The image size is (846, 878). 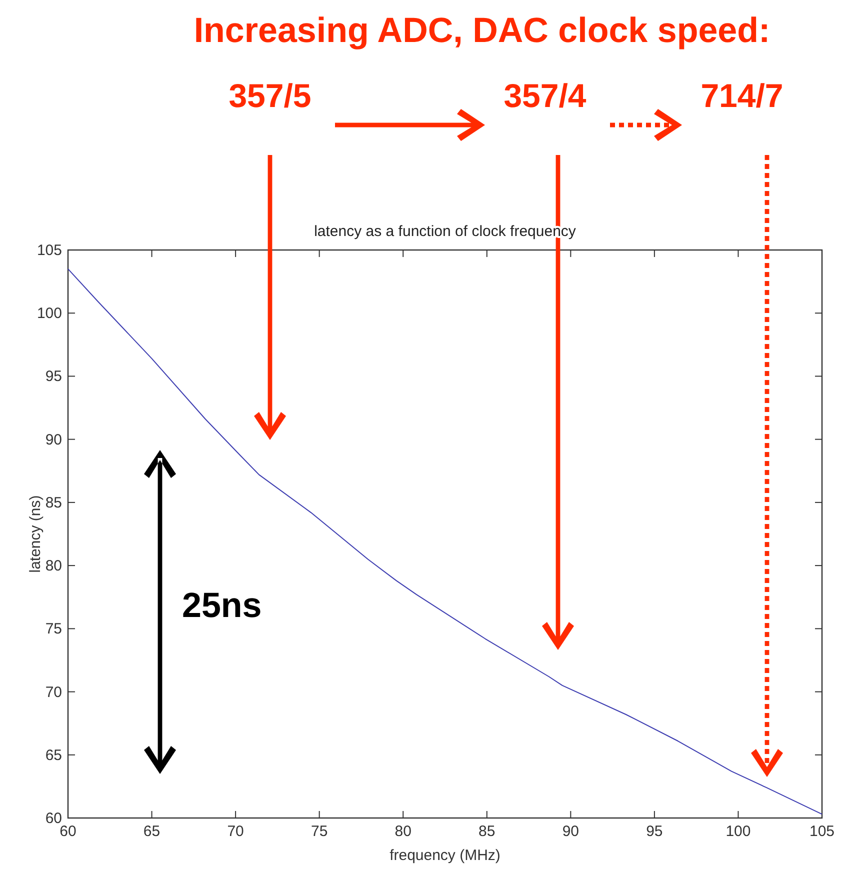 What do you see at coordinates (53, 439) in the screenshot?
I see `y-tick-label: 90` at bounding box center [53, 439].